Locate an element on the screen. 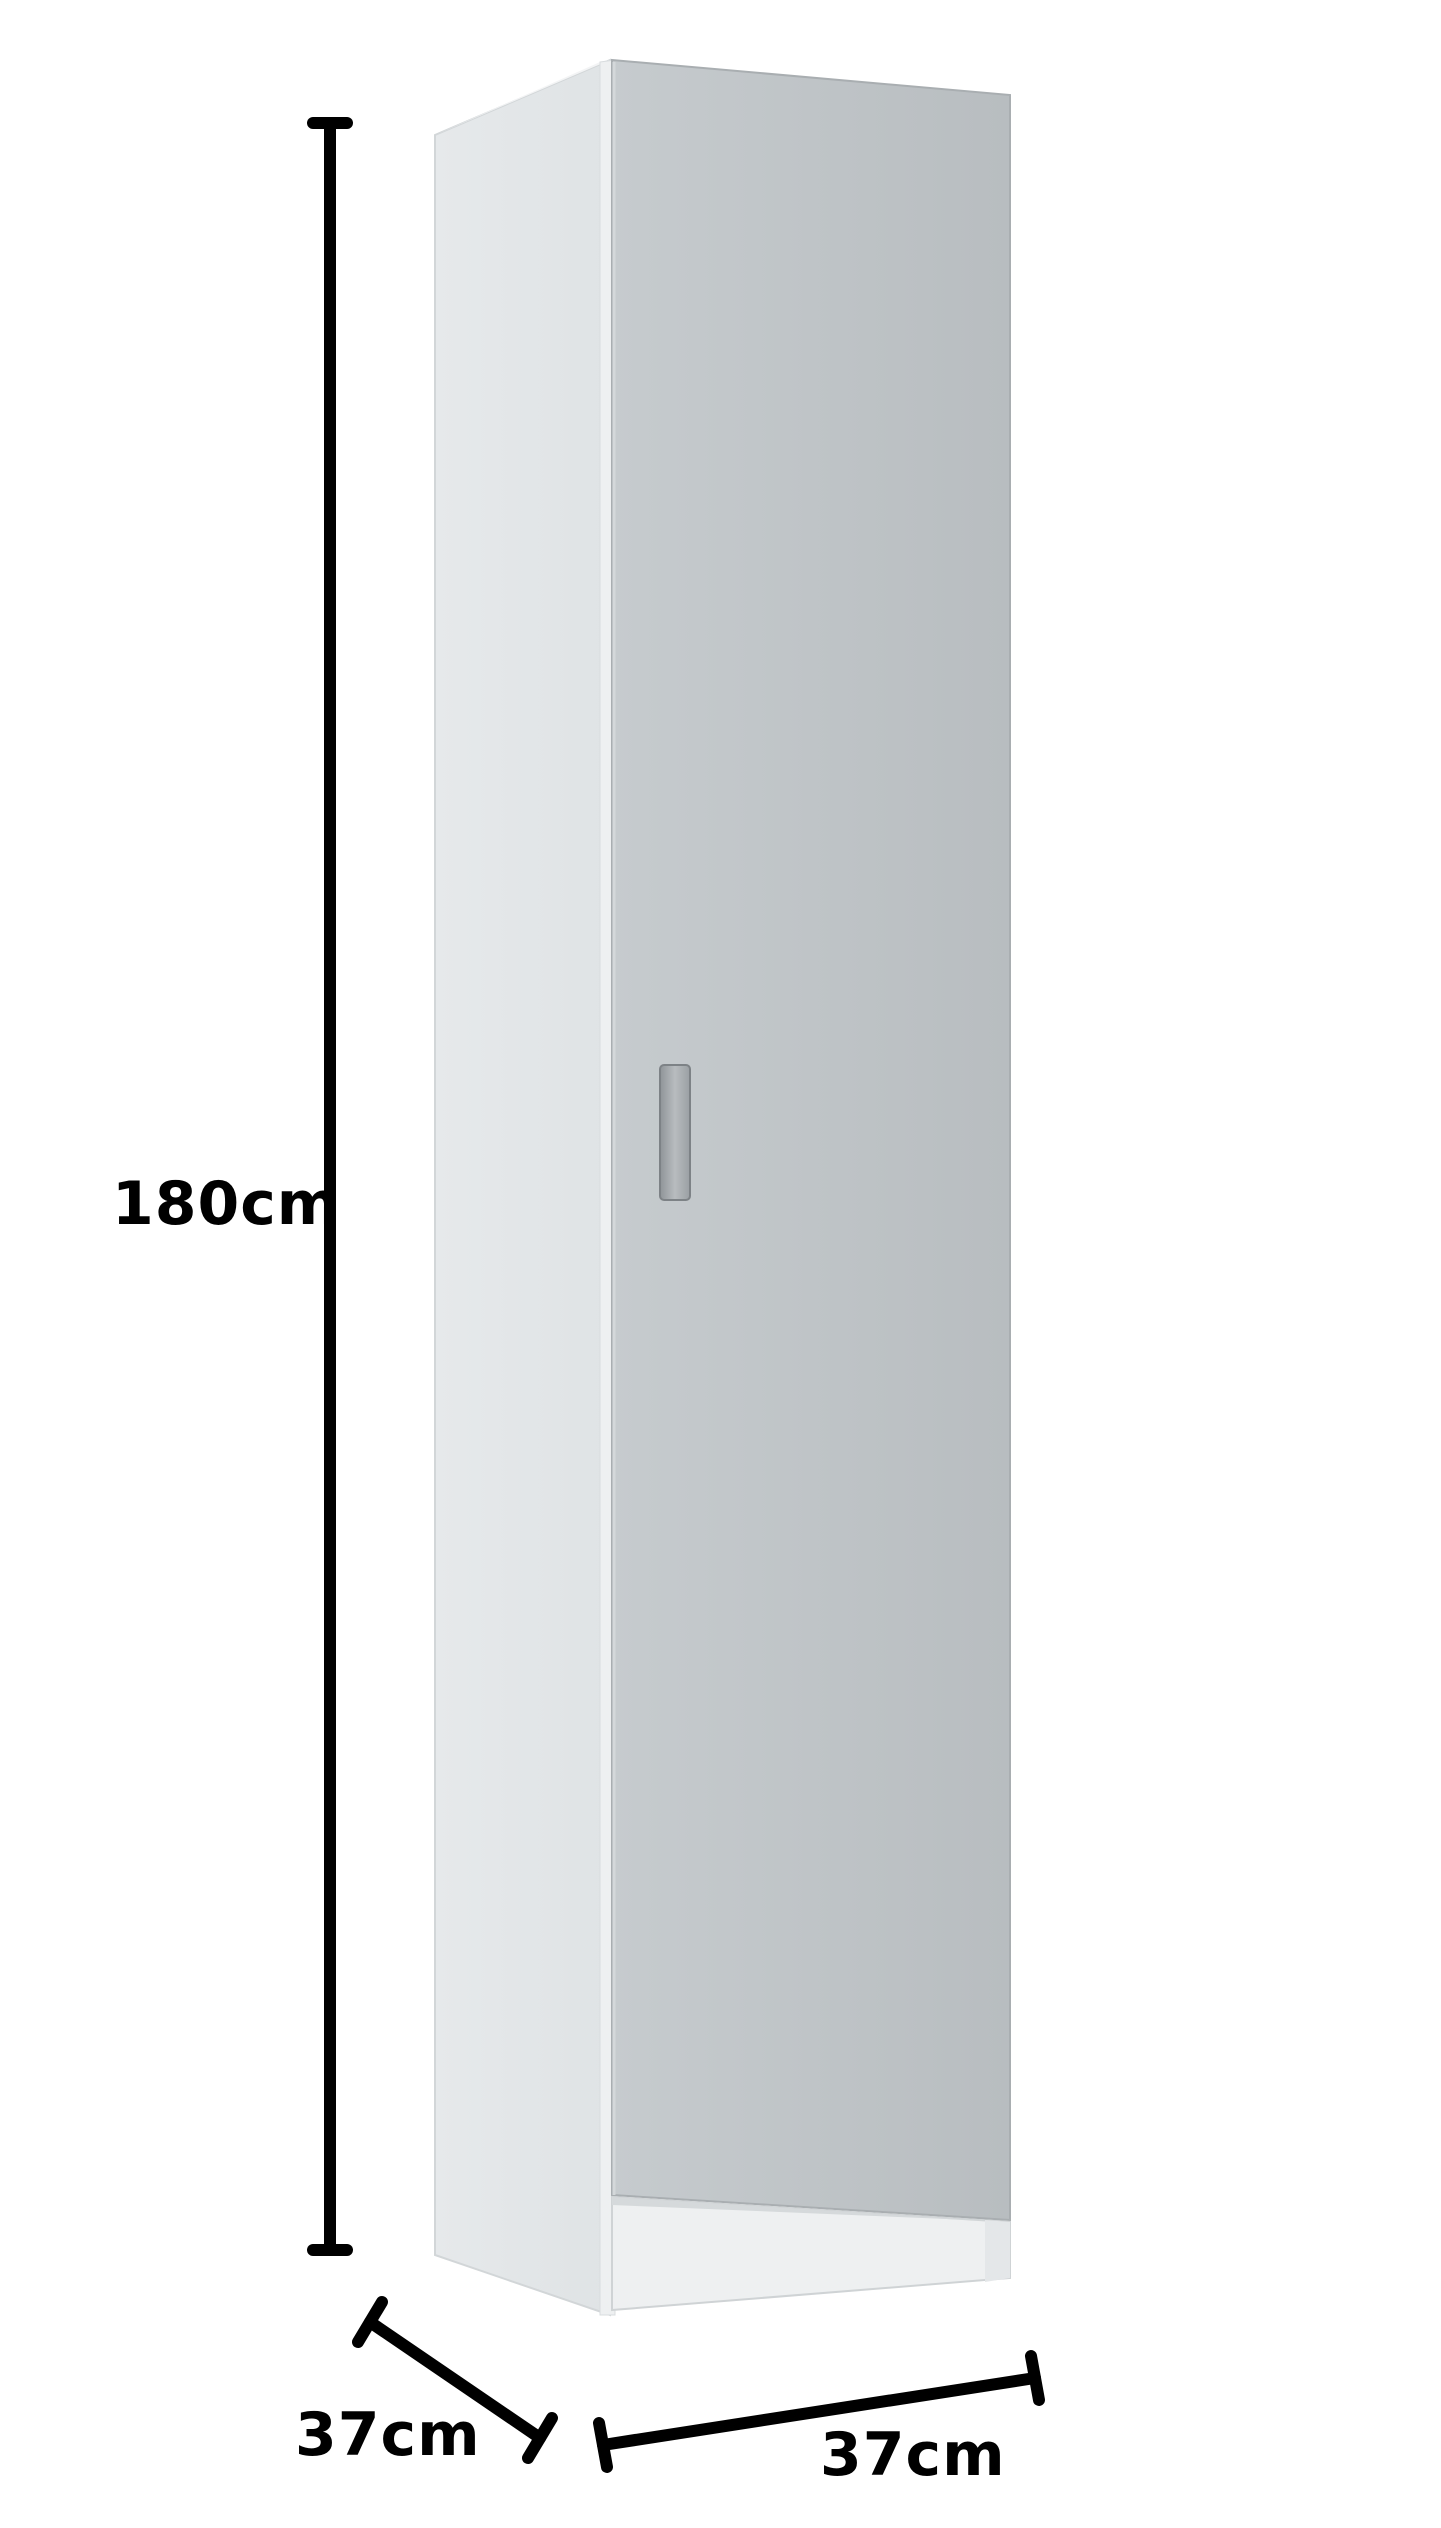 This screenshot has height=2528, width=1441. depth-dimension: 37cm is located at coordinates (426, 2383).